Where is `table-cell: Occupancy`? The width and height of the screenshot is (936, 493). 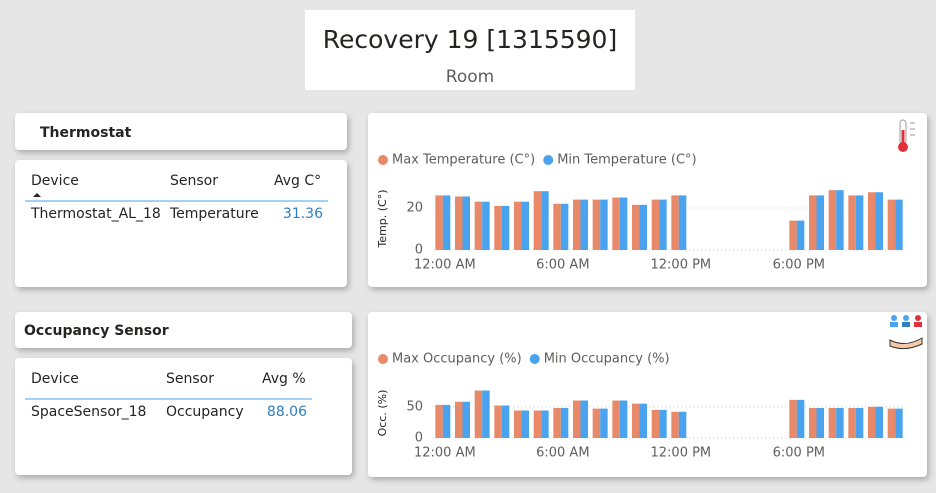 table-cell: Occupancy is located at coordinates (205, 412).